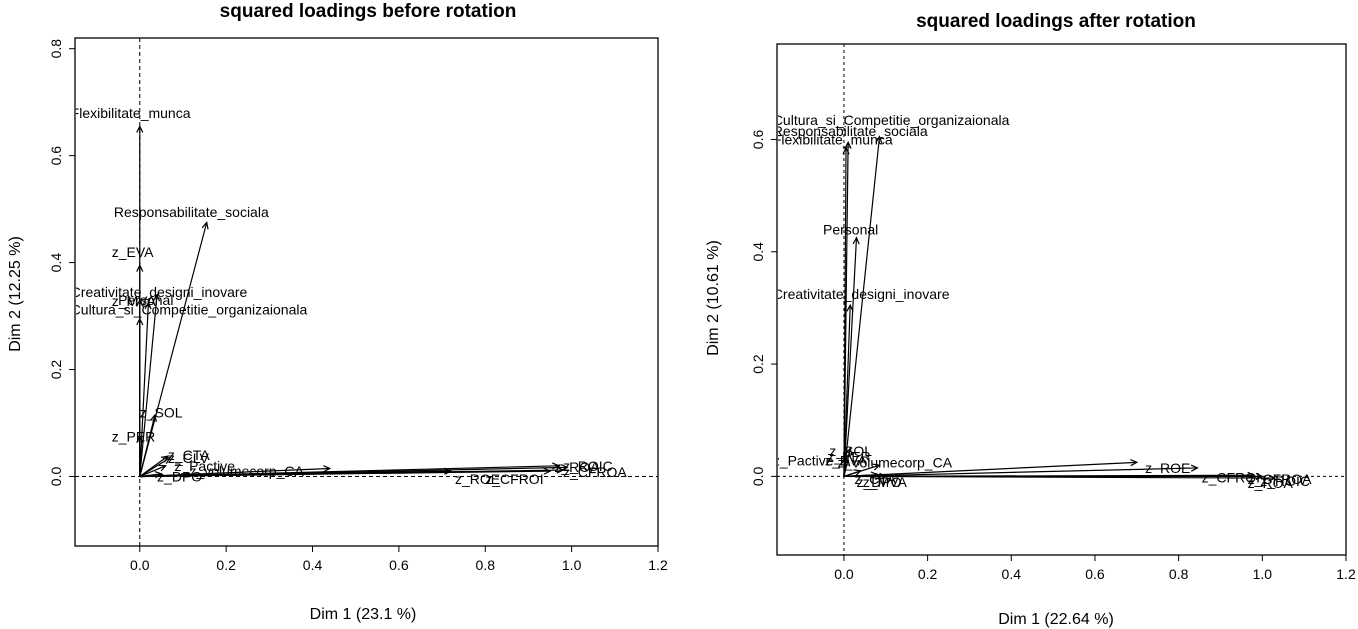  What do you see at coordinates (1056, 619) in the screenshot?
I see `x-axis-label: Dim 1 (22.64 %)` at bounding box center [1056, 619].